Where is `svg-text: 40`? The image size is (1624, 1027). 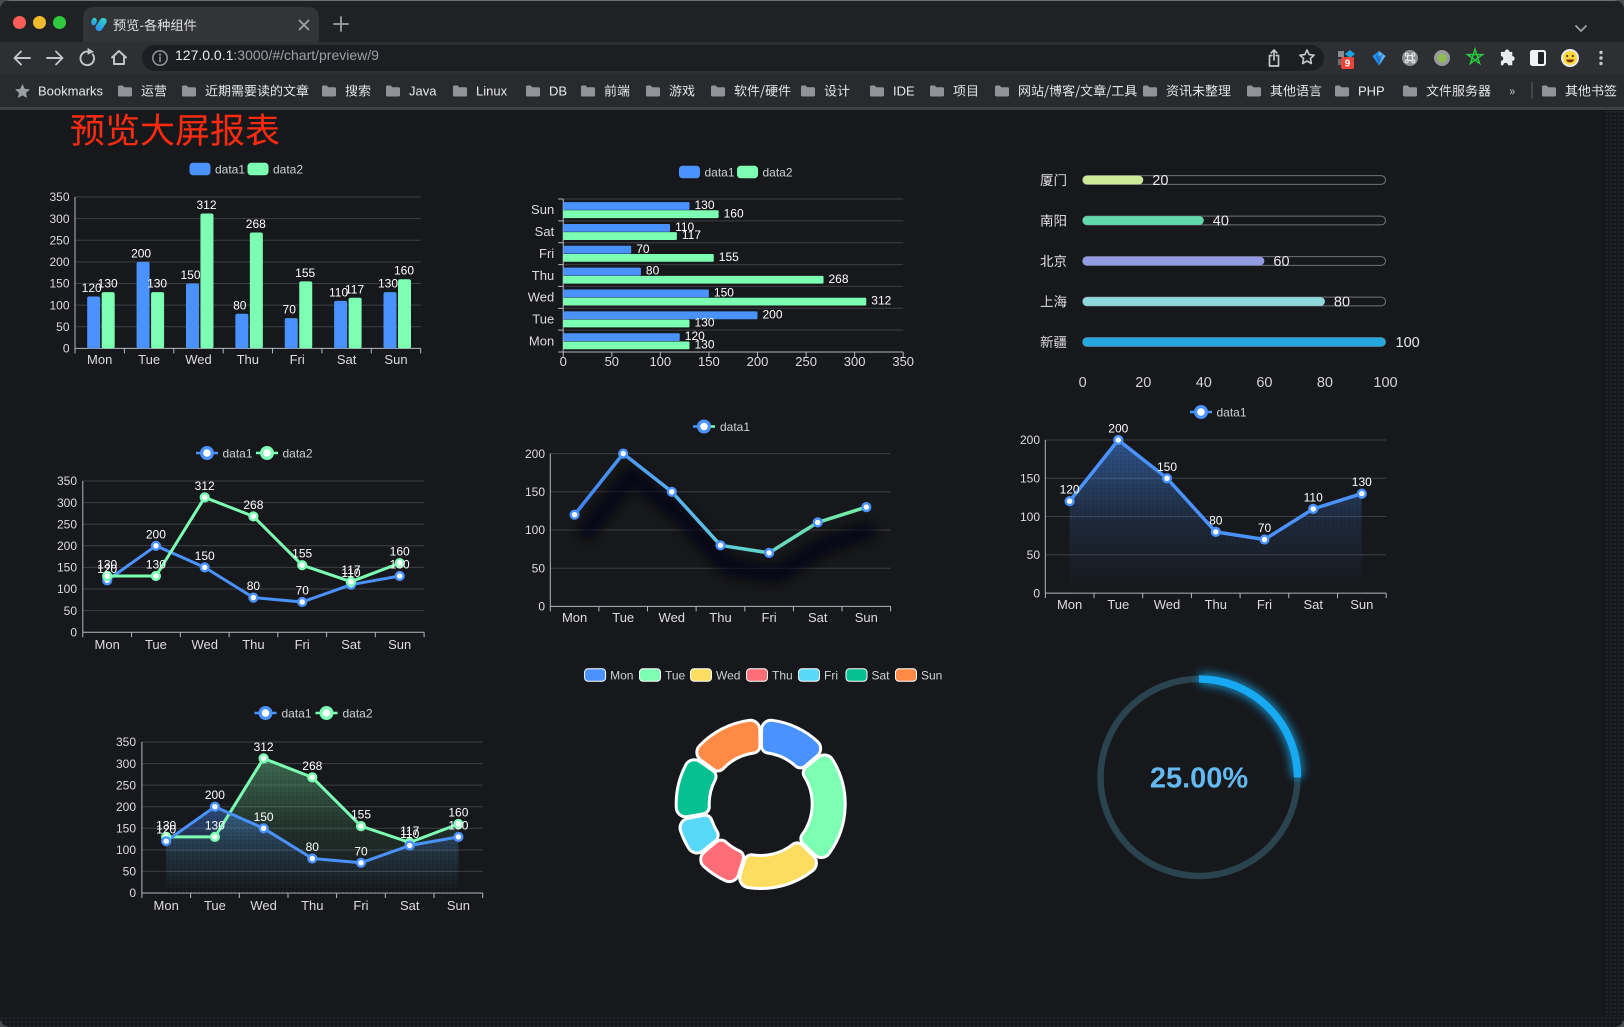
svg-text: 40 is located at coordinates (1204, 383).